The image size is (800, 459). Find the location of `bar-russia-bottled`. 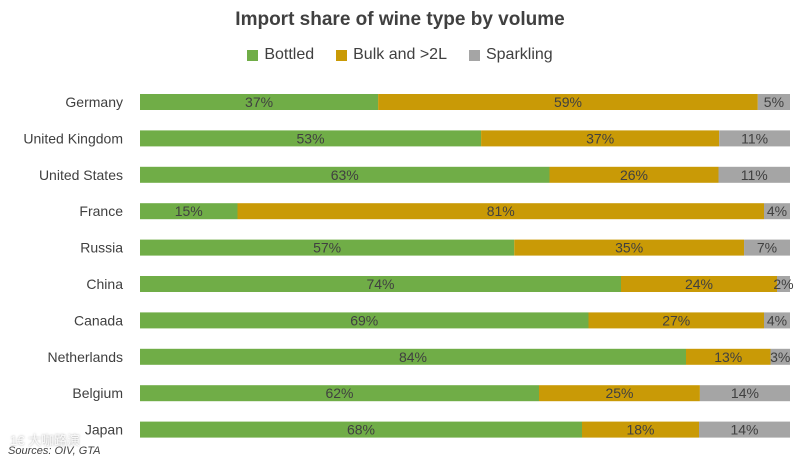

bar-russia-bottled is located at coordinates (327, 247).